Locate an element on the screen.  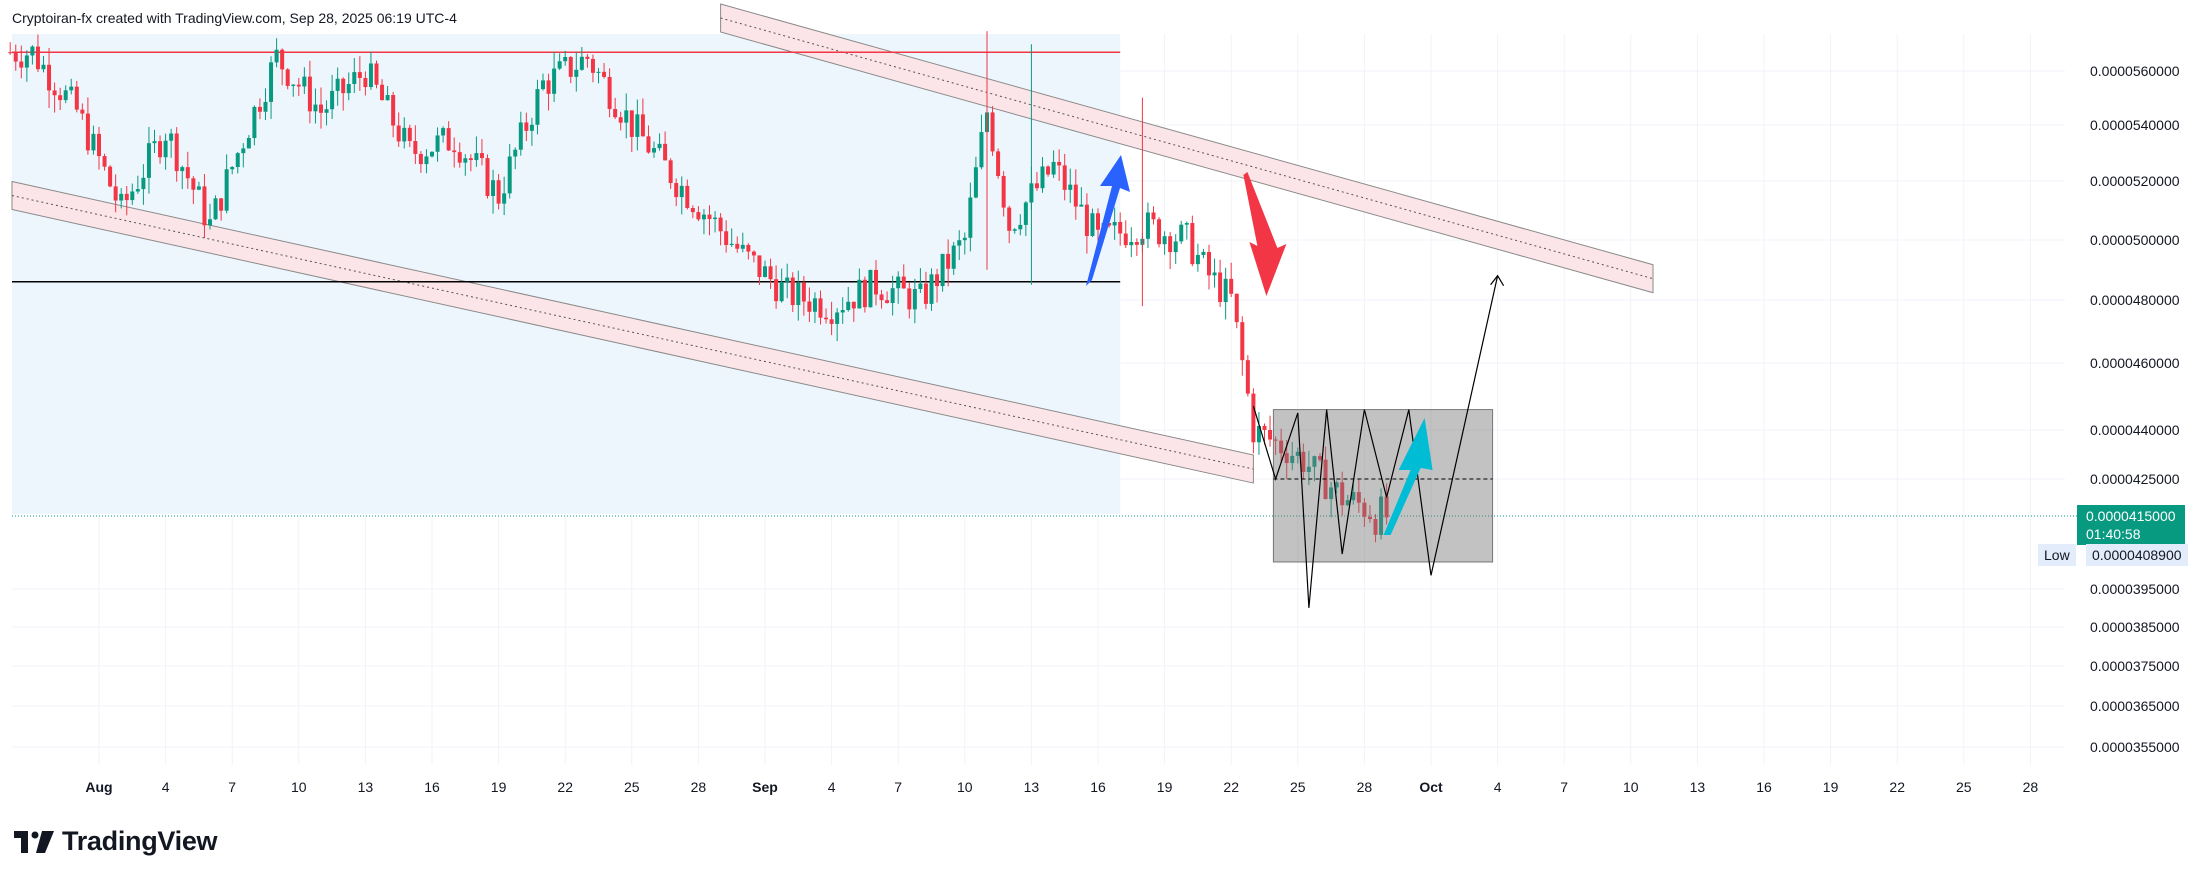
low-value: 0.0000408900 is located at coordinates (2137, 555).